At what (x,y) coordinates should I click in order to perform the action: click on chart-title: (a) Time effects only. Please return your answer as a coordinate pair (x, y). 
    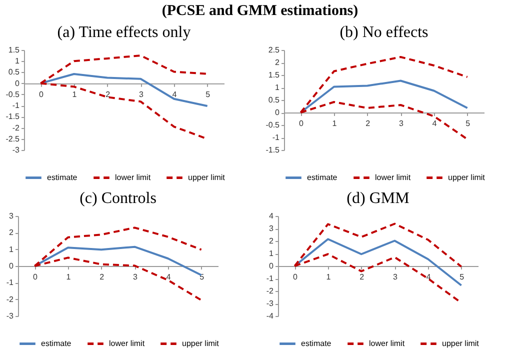
    Looking at the image, I should click on (124, 32).